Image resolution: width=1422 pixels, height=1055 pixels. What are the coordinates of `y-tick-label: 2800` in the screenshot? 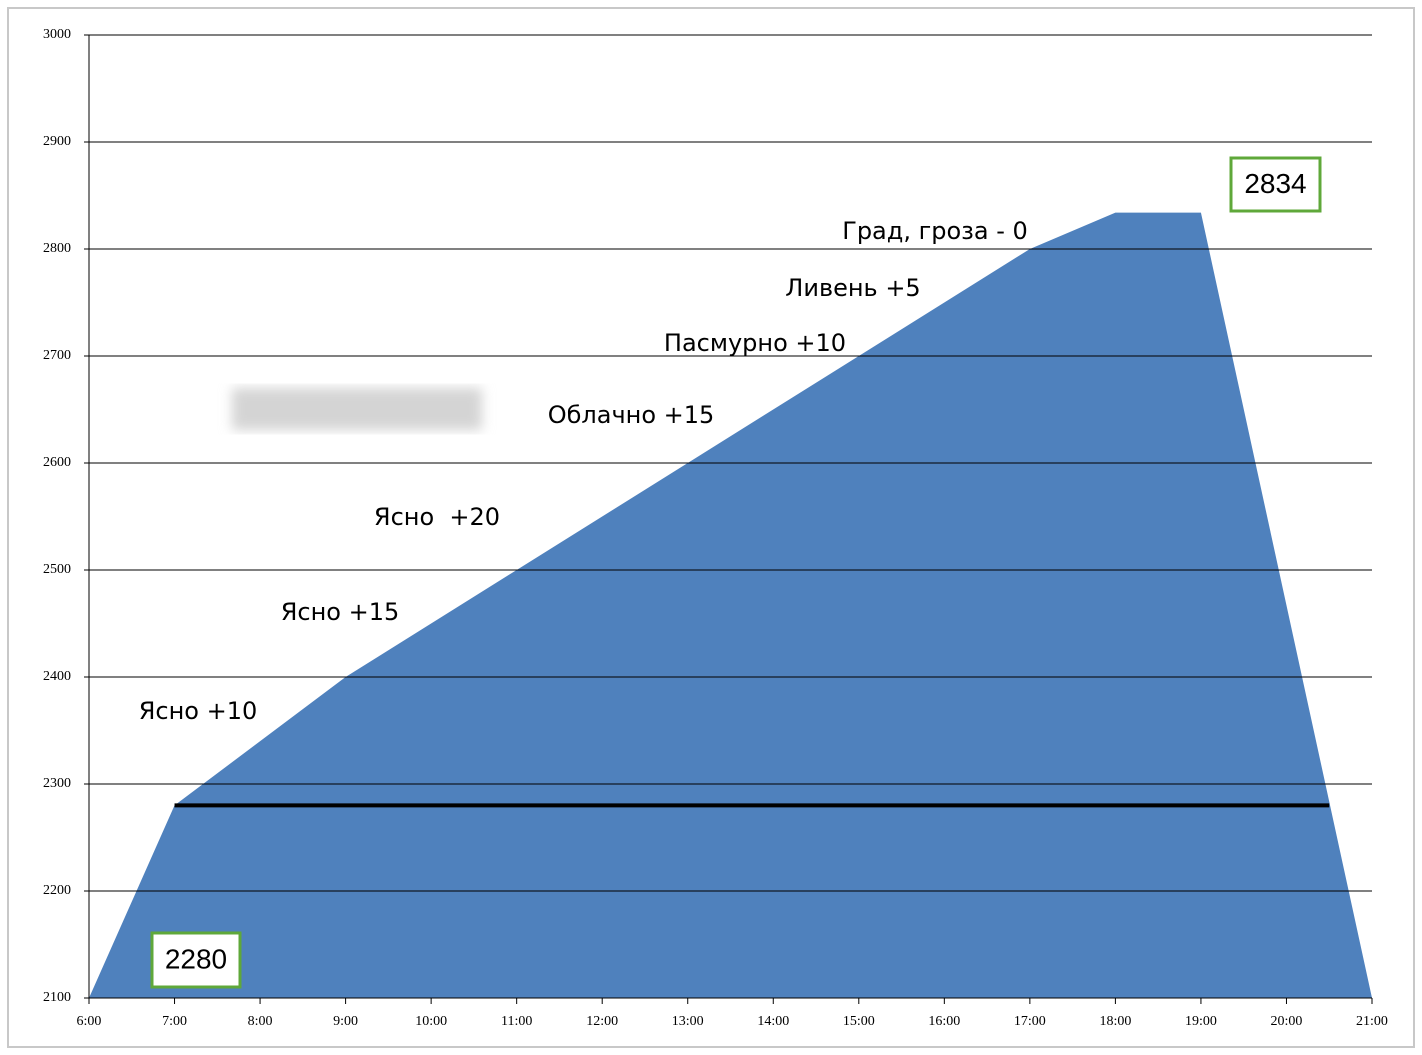 It's located at (57, 248).